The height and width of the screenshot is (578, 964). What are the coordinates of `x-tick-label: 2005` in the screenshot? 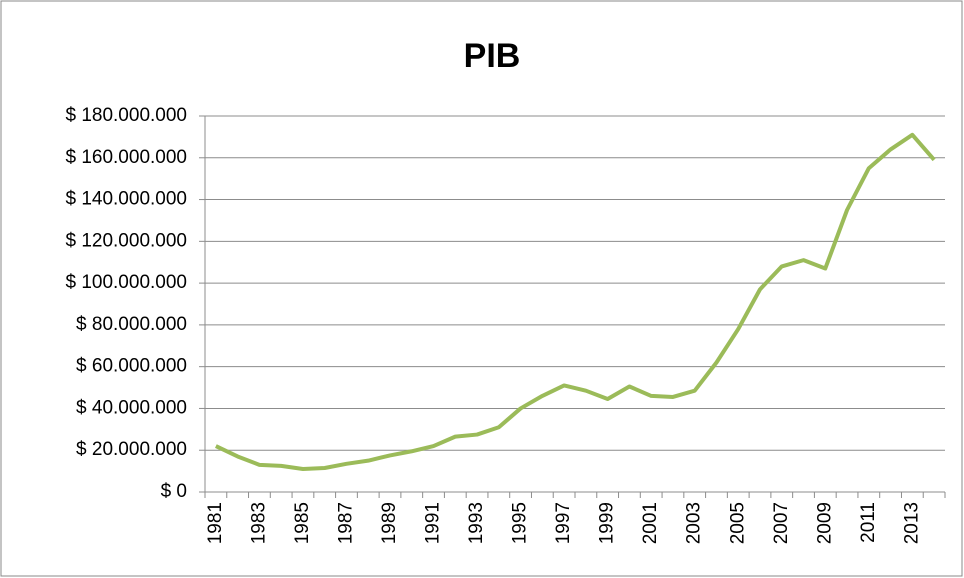 It's located at (737, 523).